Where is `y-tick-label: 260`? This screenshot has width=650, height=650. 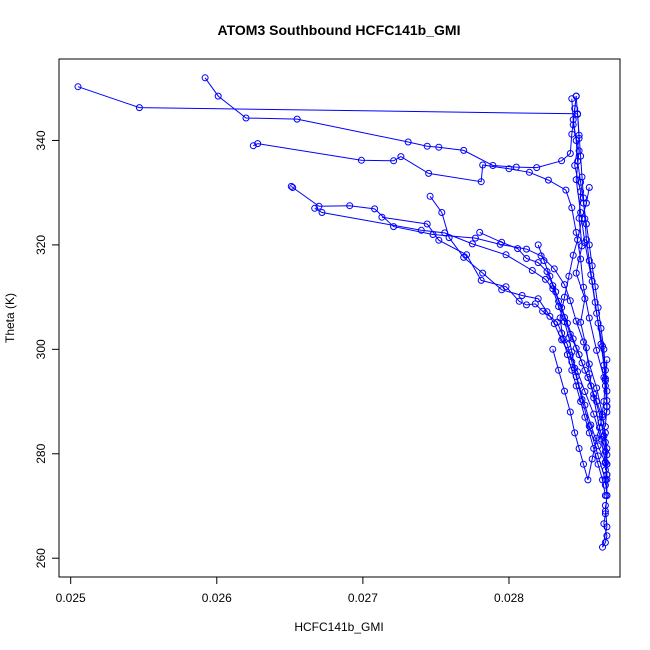
y-tick-label: 260 is located at coordinates (41, 558).